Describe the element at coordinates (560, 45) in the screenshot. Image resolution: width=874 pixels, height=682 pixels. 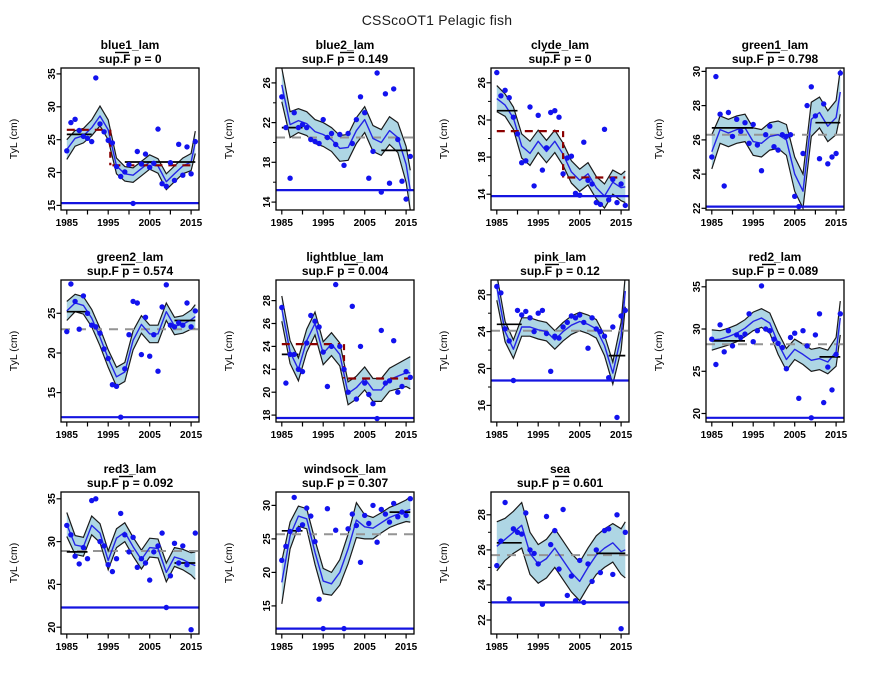
I see `panel-title: clyde_lam` at that location.